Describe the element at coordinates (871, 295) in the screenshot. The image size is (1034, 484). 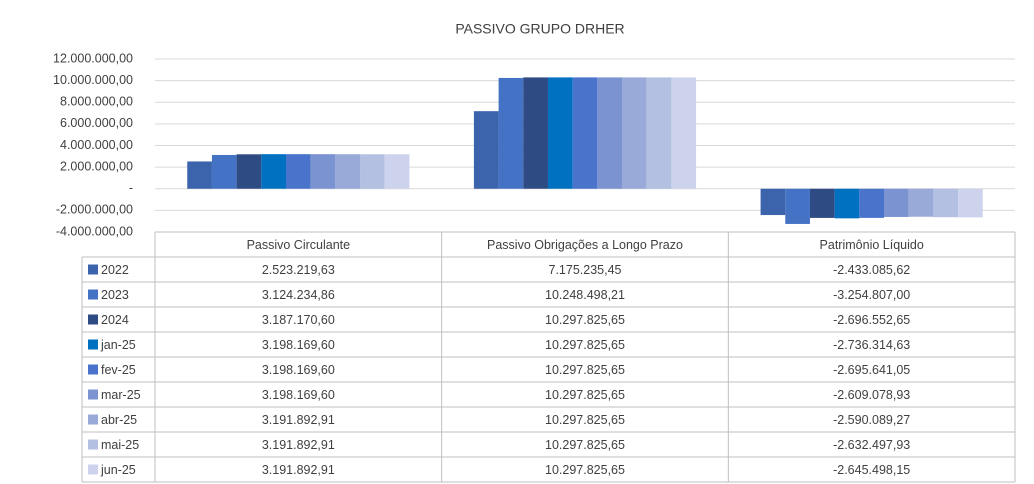
I see `table-value: -3.254.807,00` at that location.